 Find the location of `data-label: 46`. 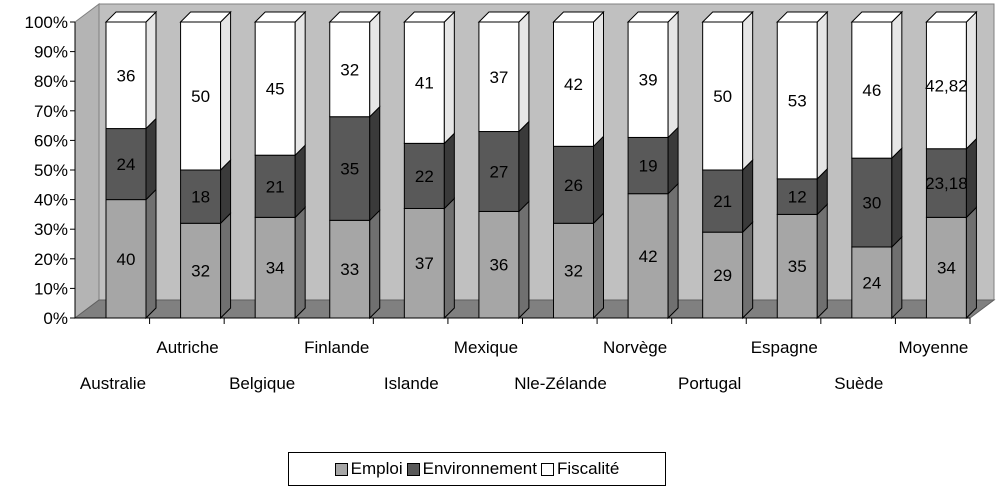

data-label: 46 is located at coordinates (871, 90).